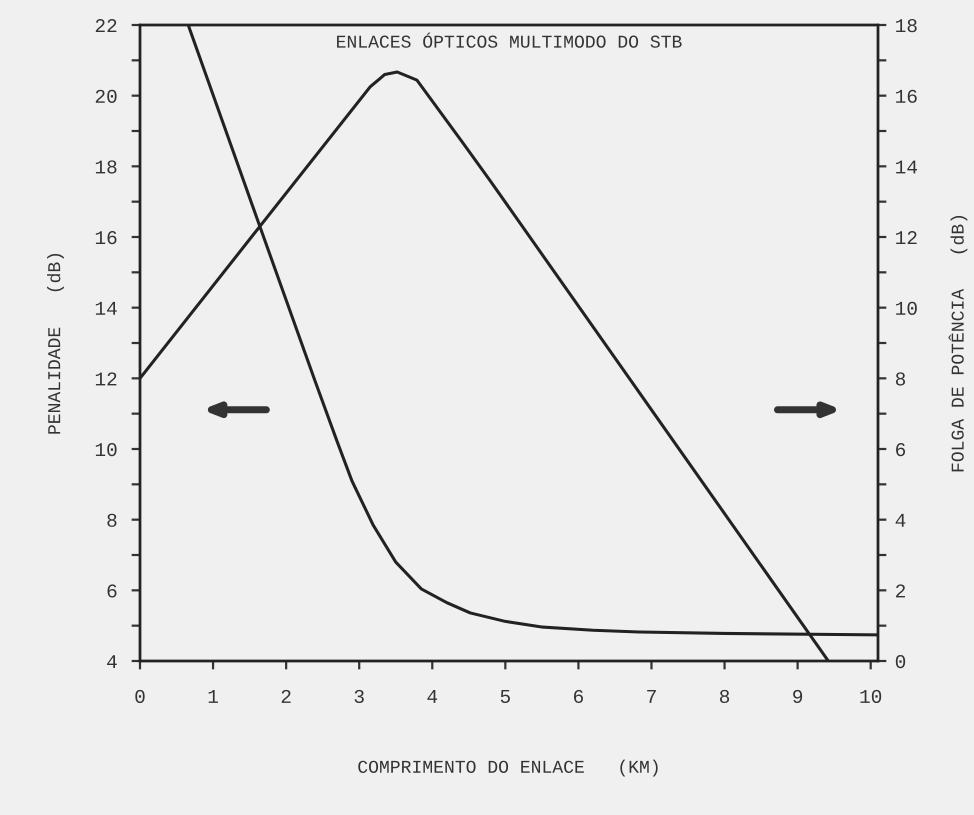 This screenshot has width=974, height=815. What do you see at coordinates (505, 697) in the screenshot?
I see `x-tick-label: 5` at bounding box center [505, 697].